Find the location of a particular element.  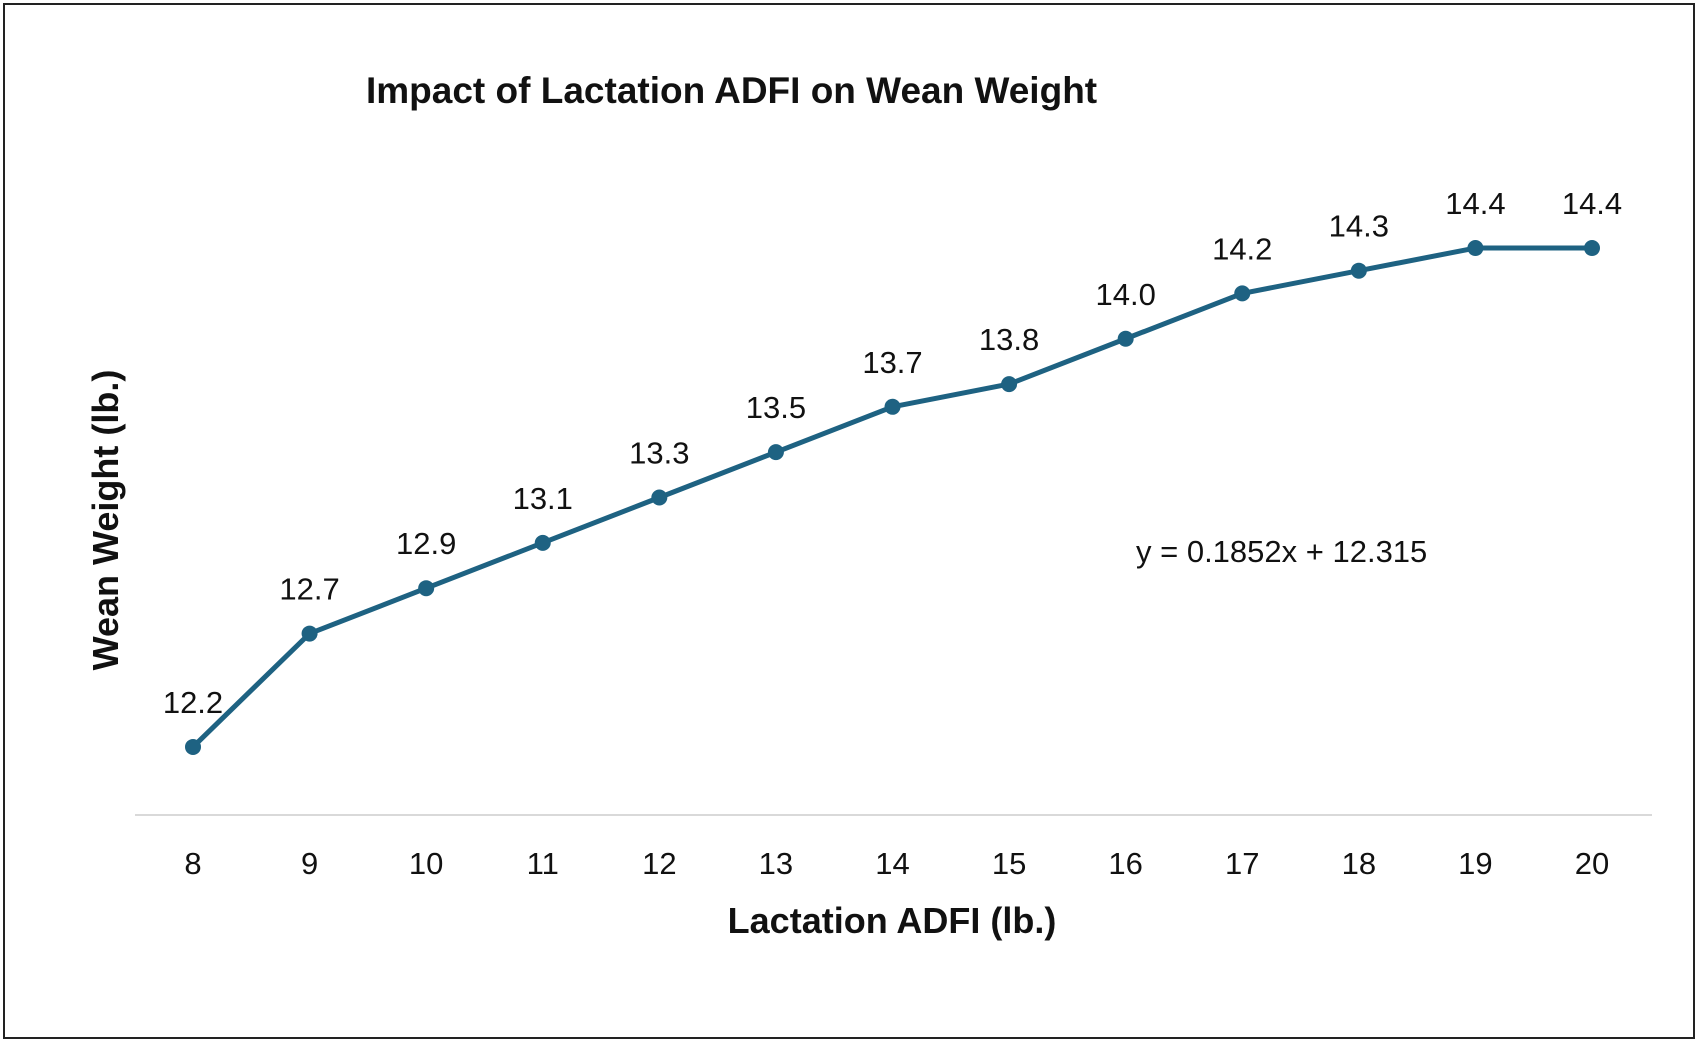

data-label: 12.9 is located at coordinates (426, 543).